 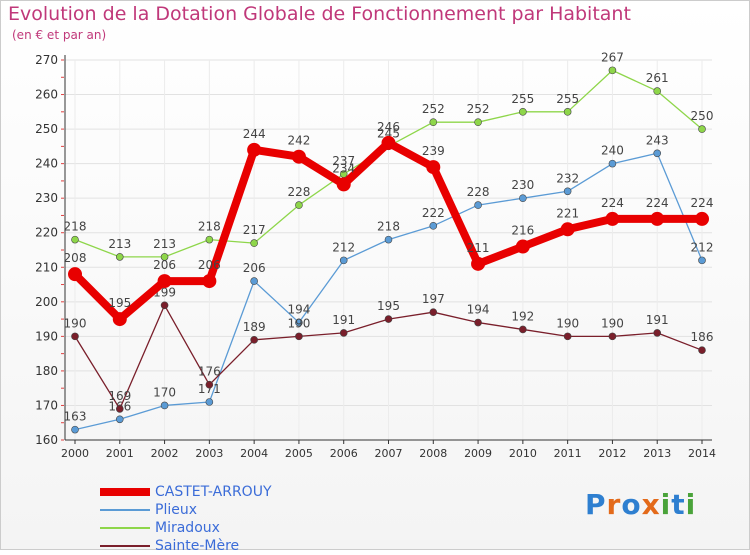 I want to click on data-label-miradoux: 255, so click(x=567, y=99).